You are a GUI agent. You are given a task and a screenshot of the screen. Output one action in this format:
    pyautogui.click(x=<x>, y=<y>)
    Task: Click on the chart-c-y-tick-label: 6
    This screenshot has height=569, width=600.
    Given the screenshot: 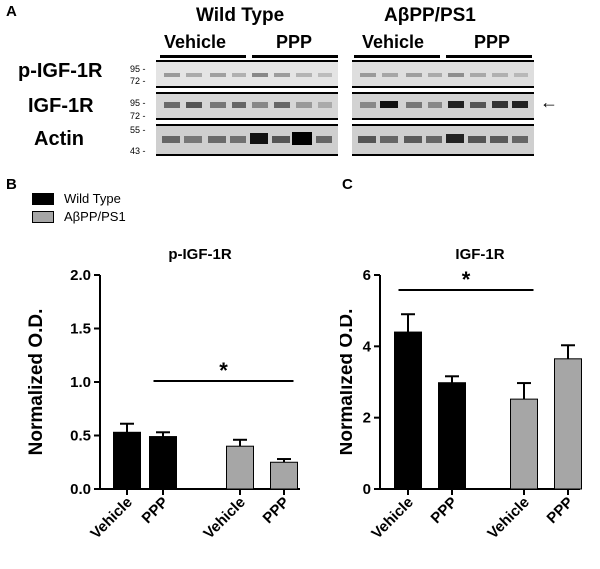 What is the action you would take?
    pyautogui.click(x=367, y=275)
    